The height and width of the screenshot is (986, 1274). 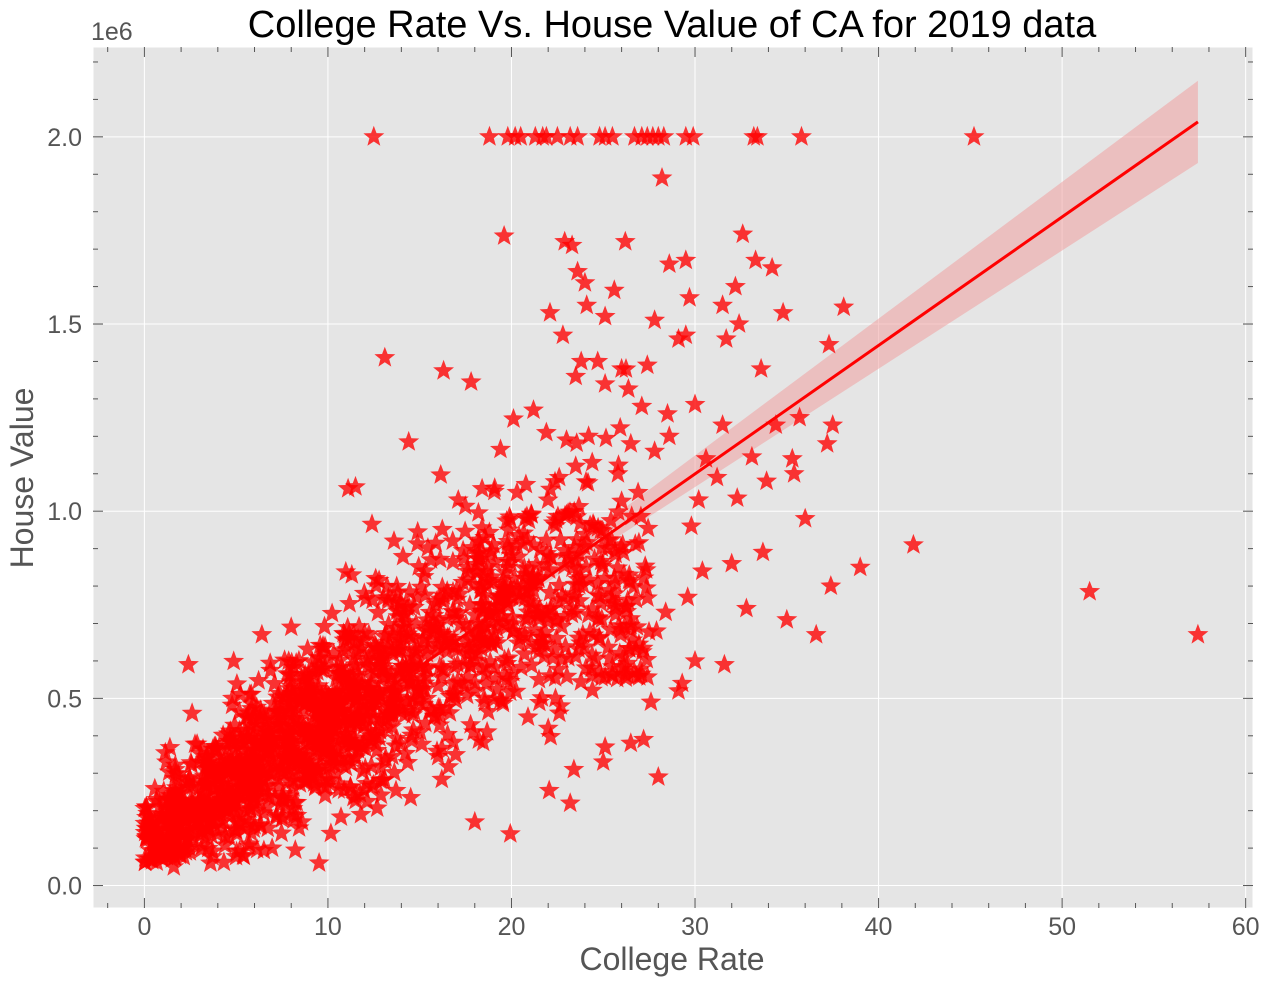 I want to click on x-tick-label: 30, so click(x=695, y=927).